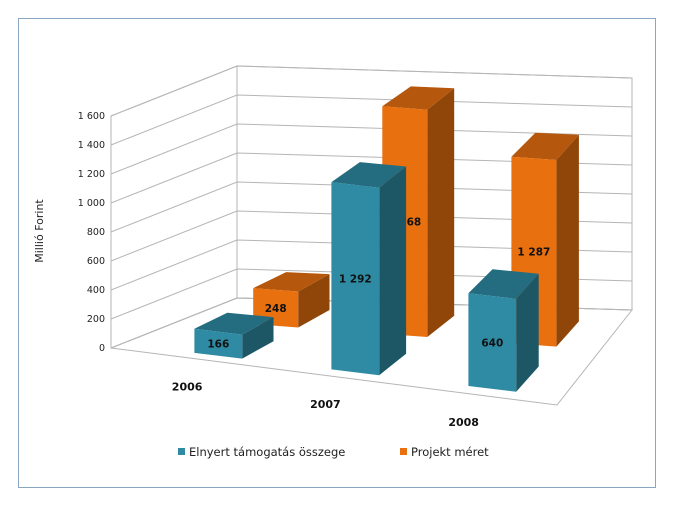 The height and width of the screenshot is (515, 686). What do you see at coordinates (450, 452) in the screenshot?
I see `legend-label-1: Projekt méret` at bounding box center [450, 452].